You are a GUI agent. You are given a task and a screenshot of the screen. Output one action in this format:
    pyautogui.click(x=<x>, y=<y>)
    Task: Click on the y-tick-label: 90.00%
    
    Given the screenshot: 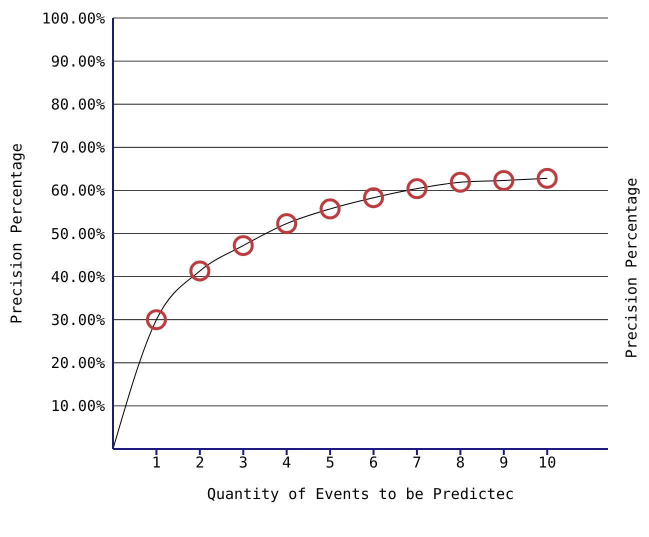 What is the action you would take?
    pyautogui.click(x=77, y=61)
    